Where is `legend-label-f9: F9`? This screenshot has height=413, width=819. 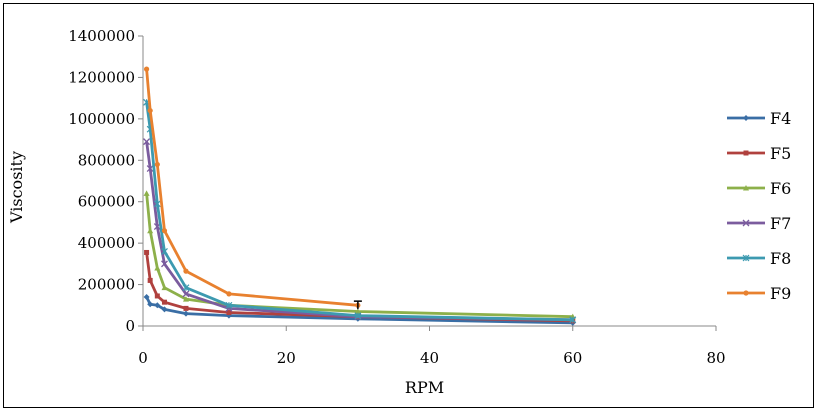
legend-label-f9: F9 is located at coordinates (780, 293).